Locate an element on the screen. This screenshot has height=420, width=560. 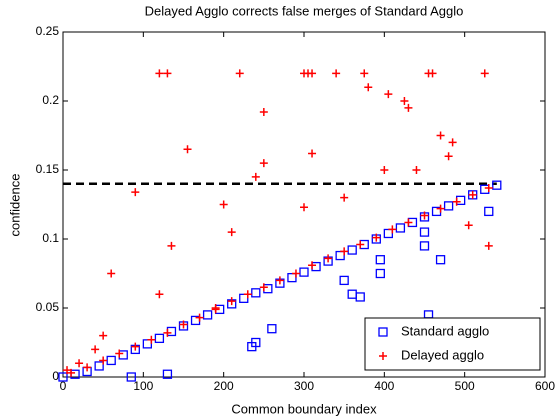
x-tick-label: 200 is located at coordinates (224, 386).